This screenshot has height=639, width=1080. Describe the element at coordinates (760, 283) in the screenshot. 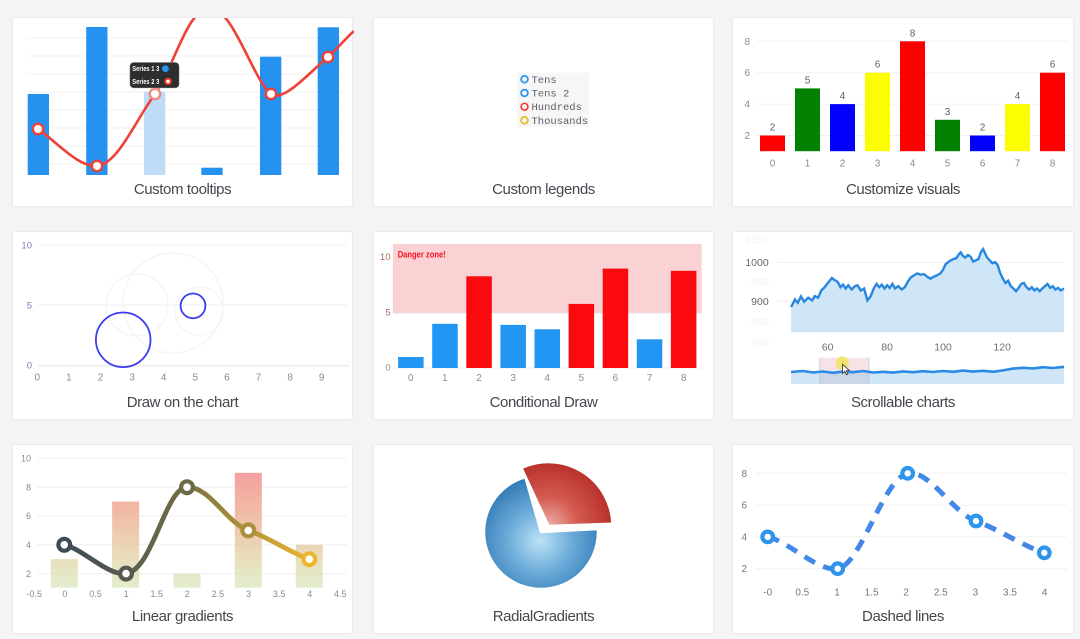

I see `svg-text: 950` at that location.